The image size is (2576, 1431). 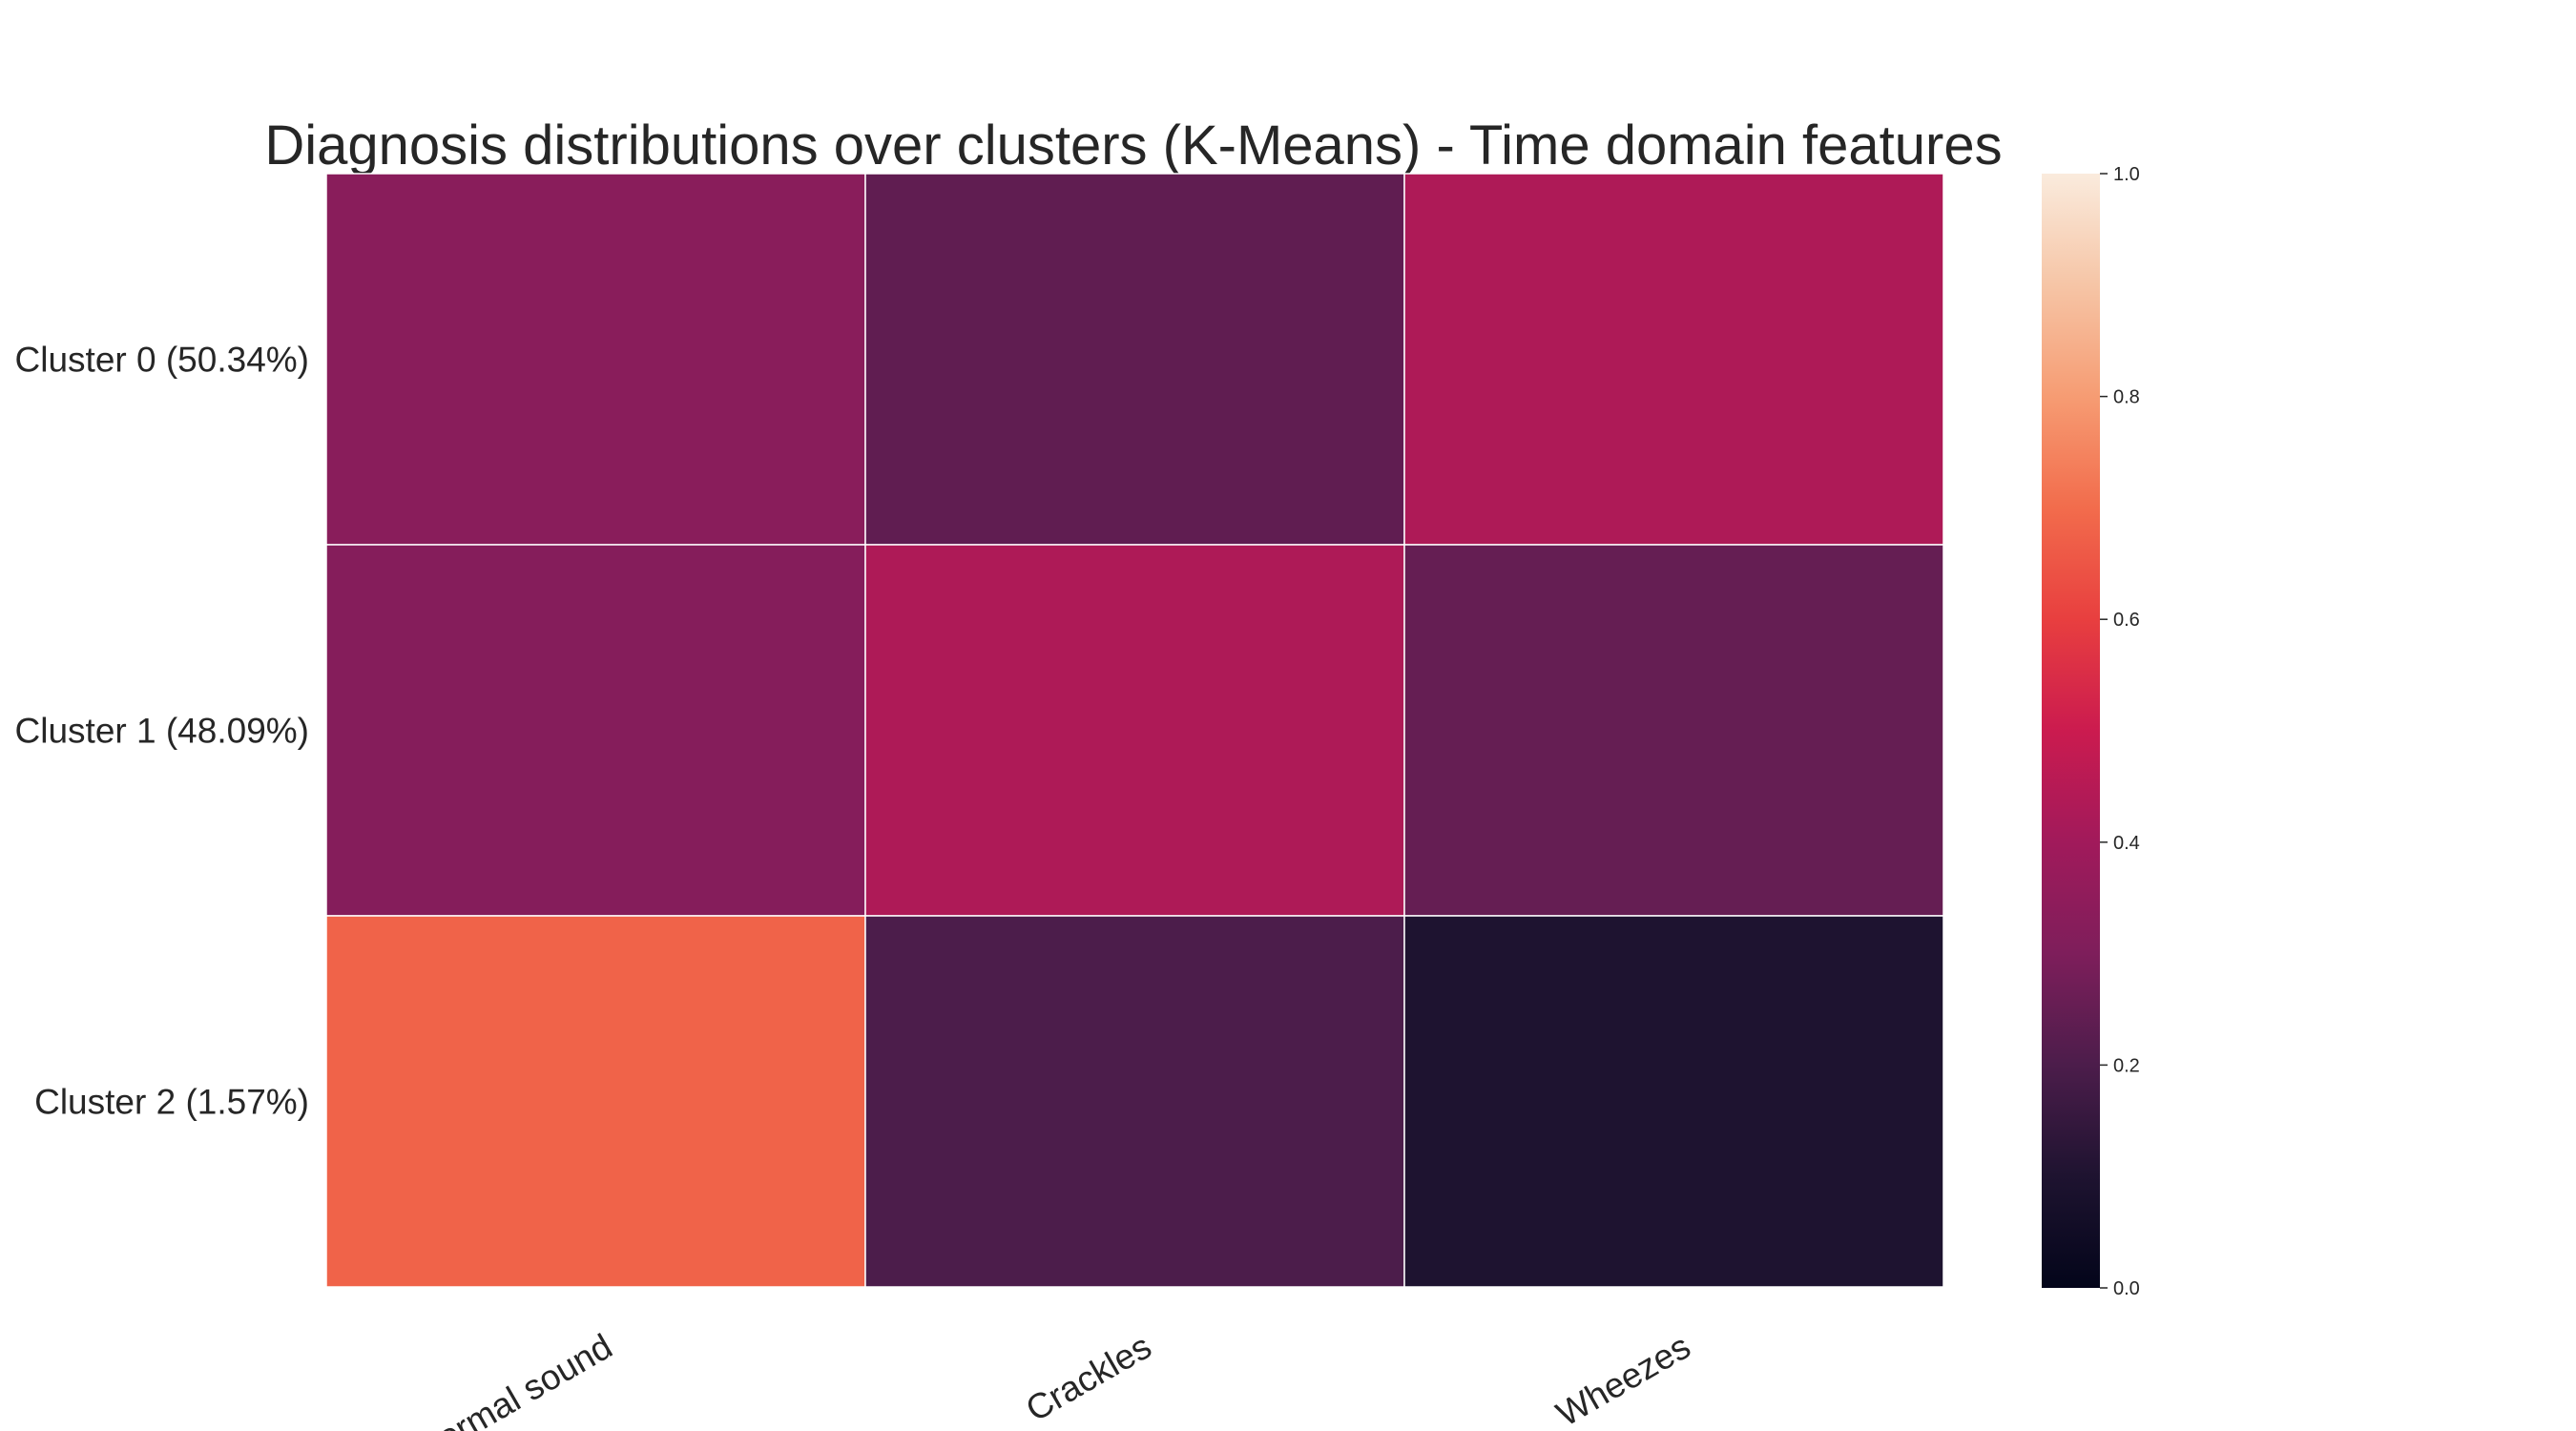 What do you see at coordinates (1622, 1378) in the screenshot?
I see `x-tick-label: Wheezes` at bounding box center [1622, 1378].